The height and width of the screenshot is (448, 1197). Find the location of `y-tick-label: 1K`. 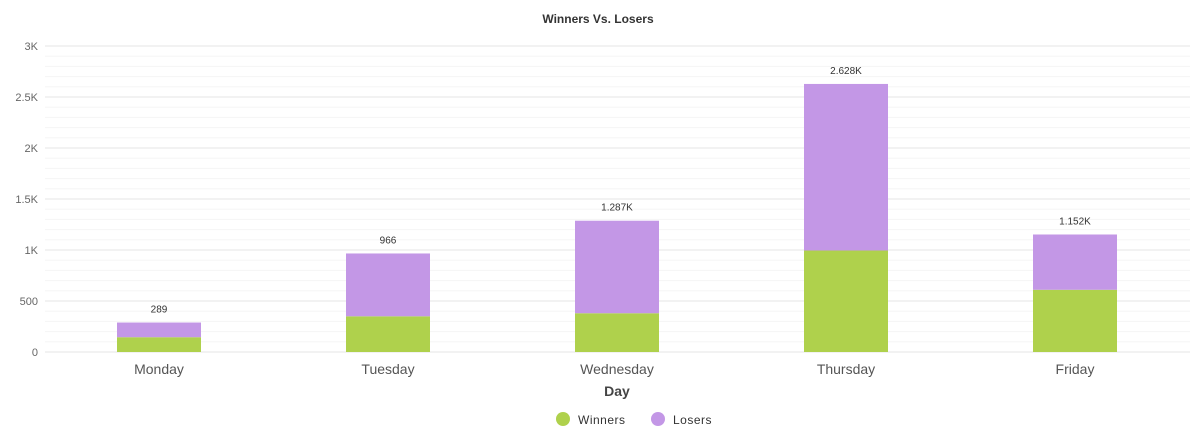

y-tick-label: 1K is located at coordinates (32, 251).